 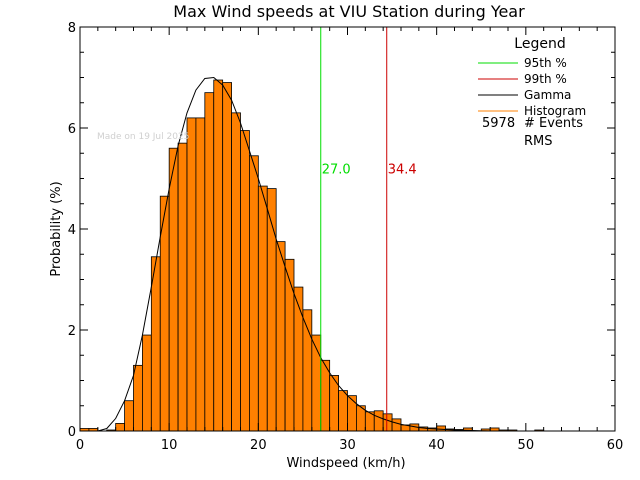 I want to click on x-tick-label: 30, so click(x=347, y=445).